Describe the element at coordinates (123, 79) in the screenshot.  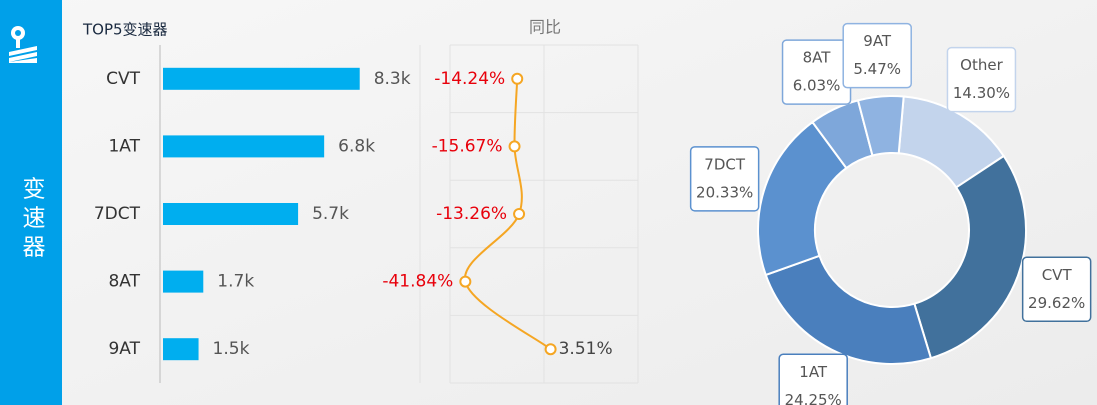
I see `category-label: CVT` at that location.